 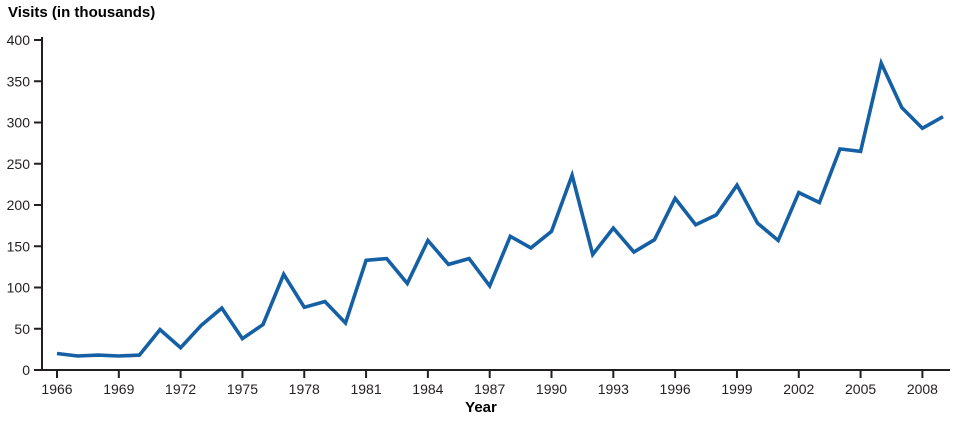 I want to click on x-axis-title: Year, so click(x=481, y=407).